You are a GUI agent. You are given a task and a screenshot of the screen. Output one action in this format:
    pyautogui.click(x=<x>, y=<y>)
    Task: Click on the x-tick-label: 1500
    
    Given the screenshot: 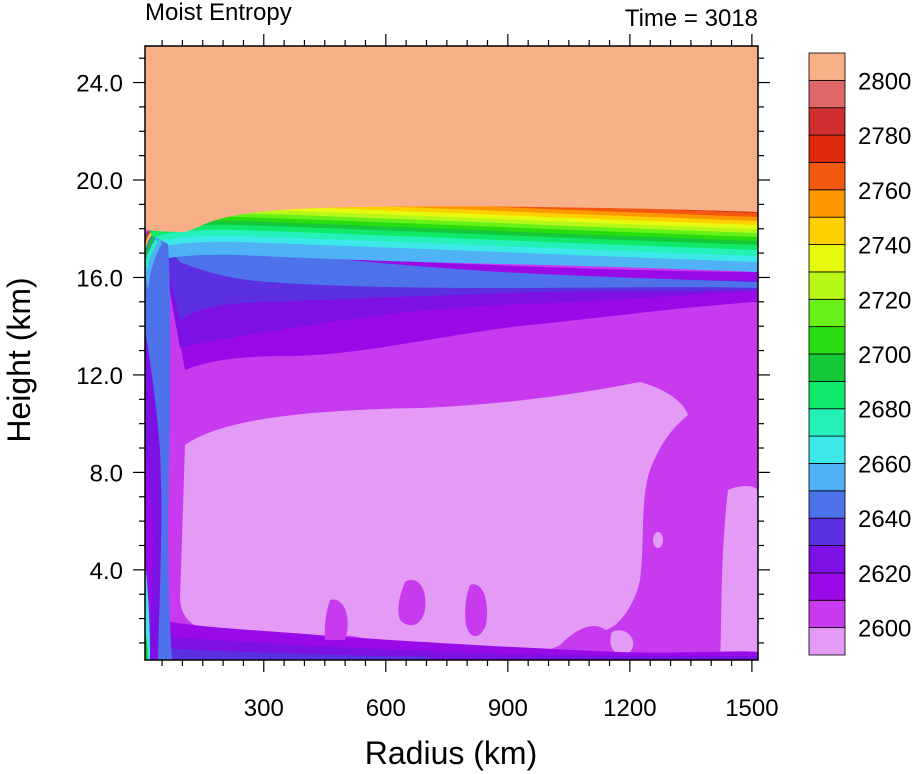 What is the action you would take?
    pyautogui.click(x=751, y=708)
    